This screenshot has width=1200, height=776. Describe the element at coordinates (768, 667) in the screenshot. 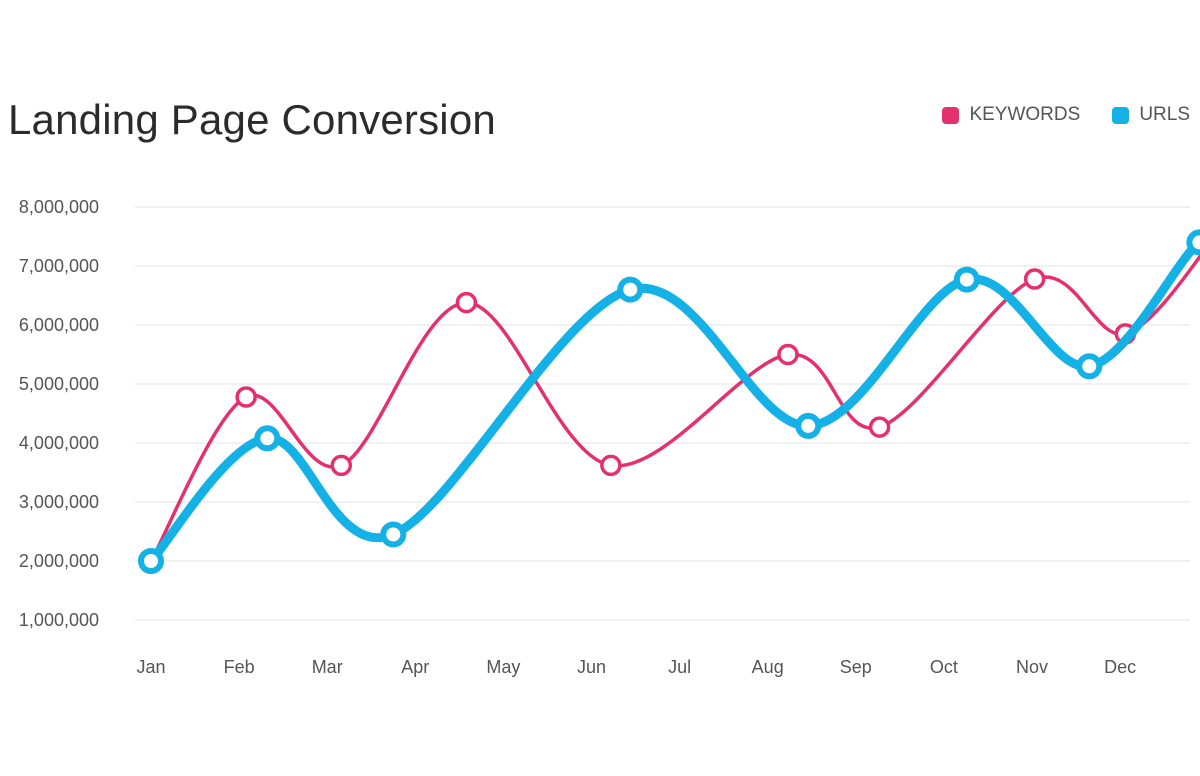

I see `x-tick-label: Aug` at that location.